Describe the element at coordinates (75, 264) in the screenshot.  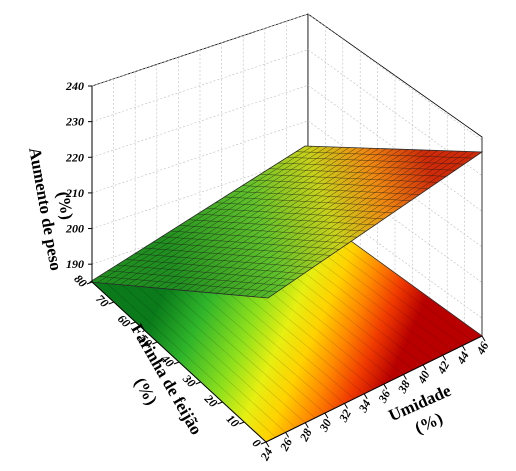
I see `z-tick-label: 190` at that location.